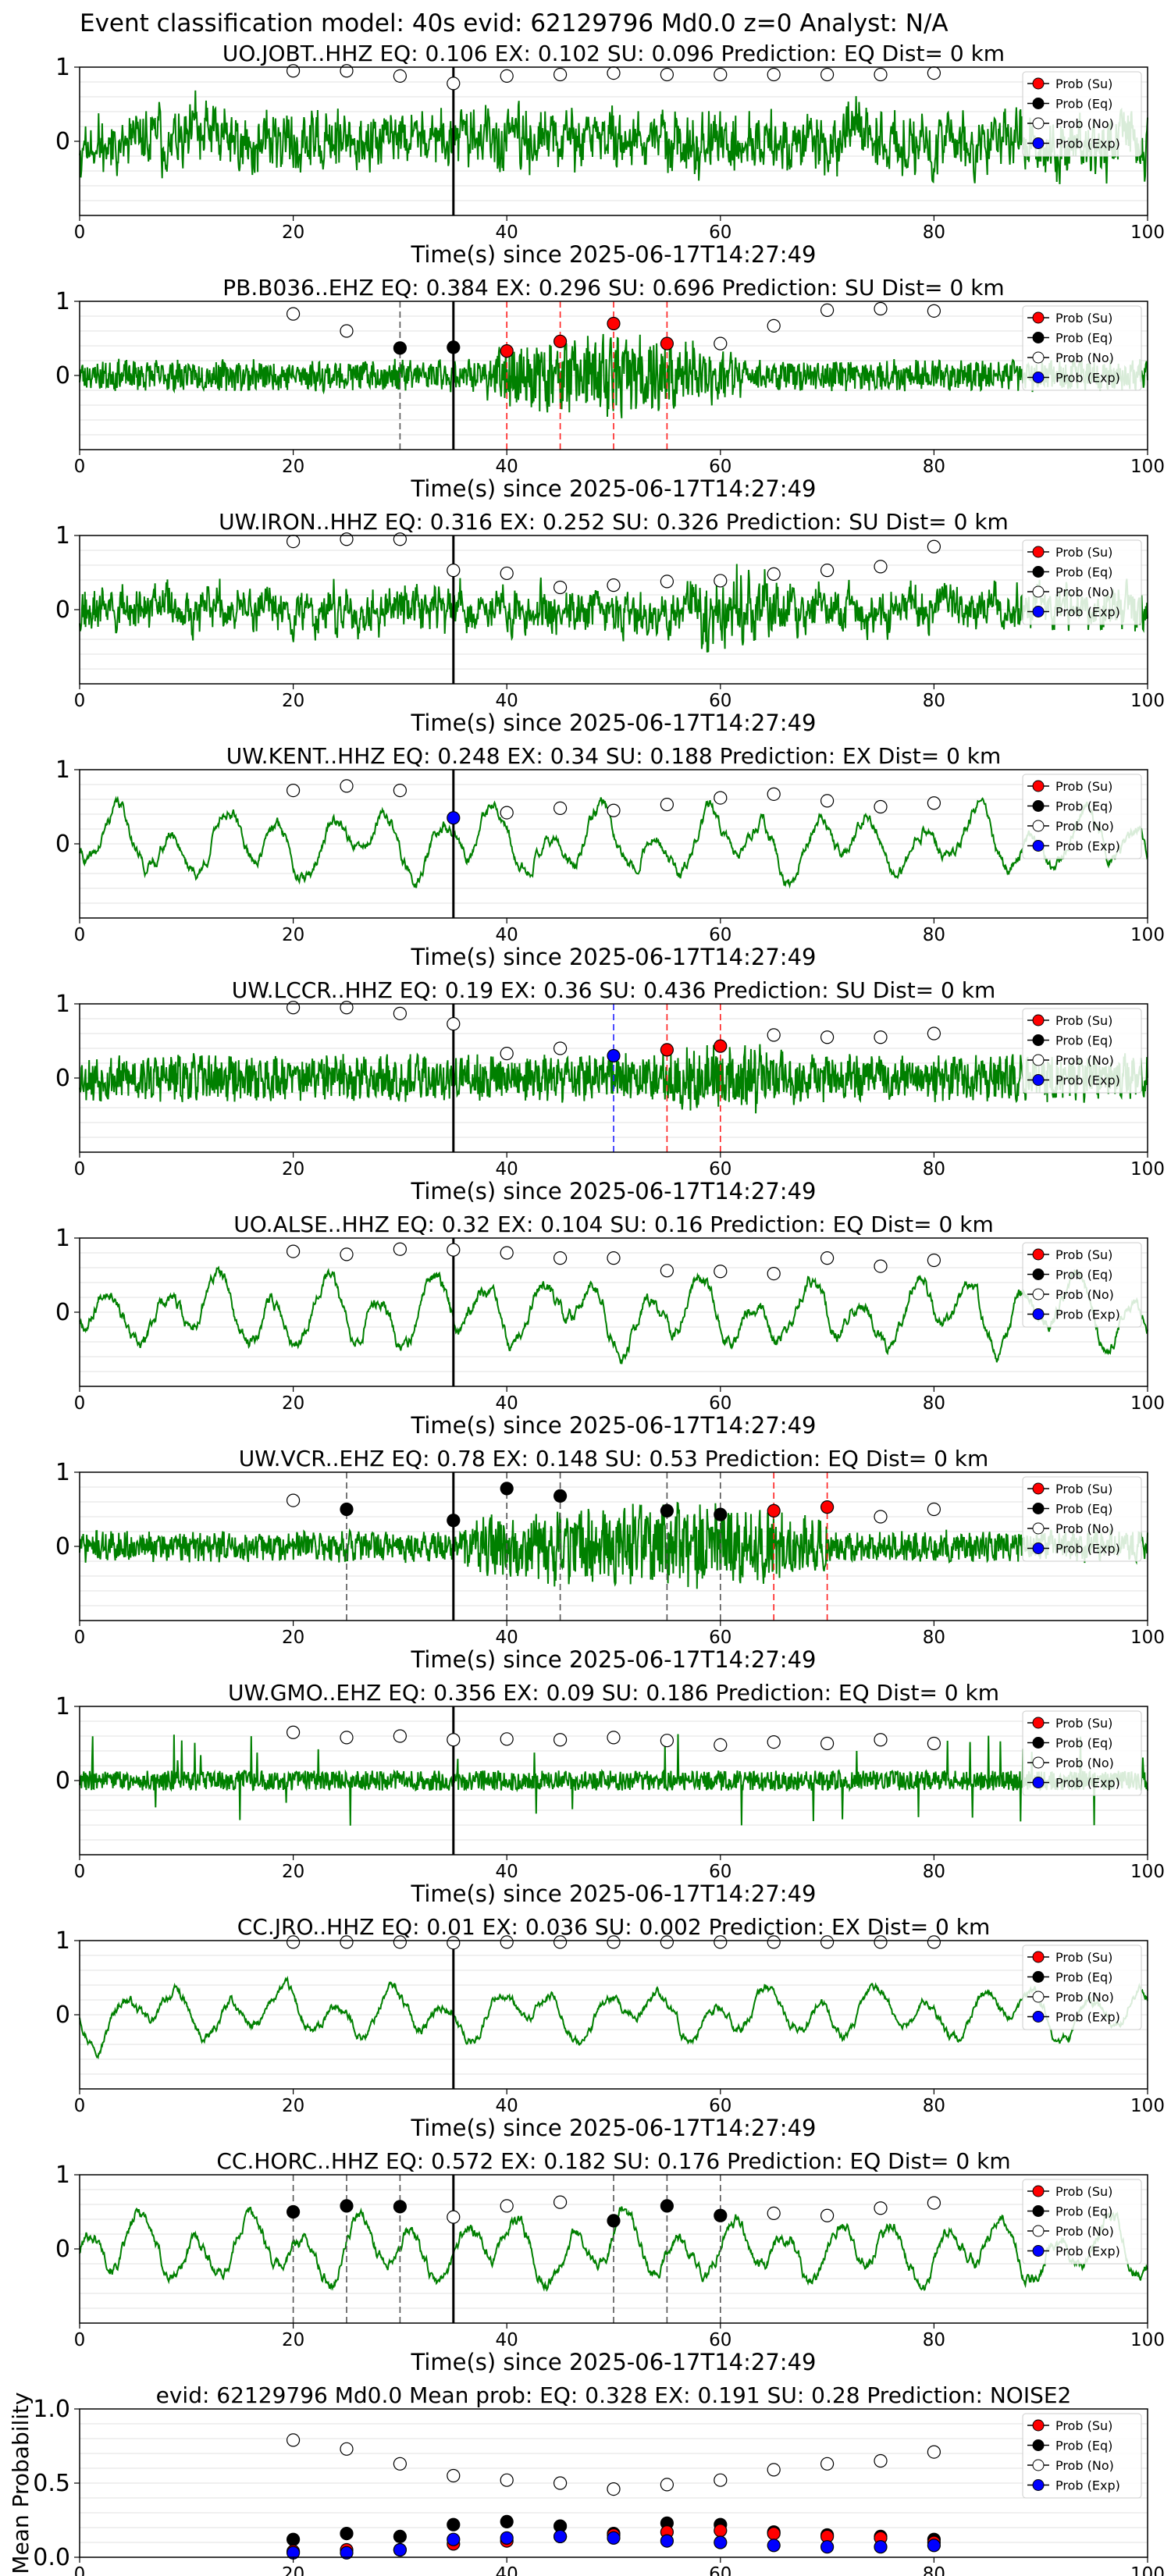  I want to click on legend-marker-exp, so click(1038, 2017).